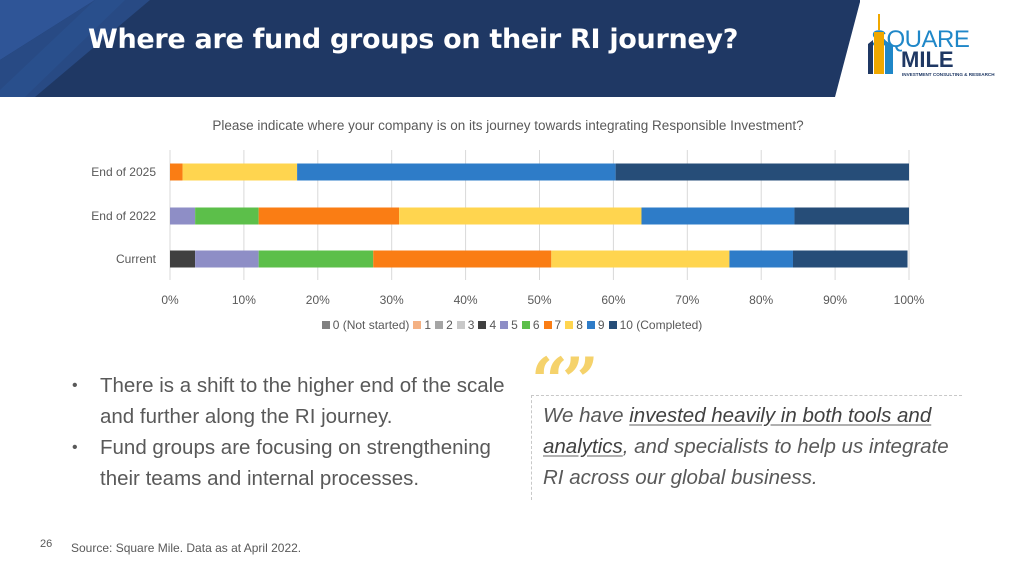  I want to click on x-tick-label: 100%, so click(909, 300).